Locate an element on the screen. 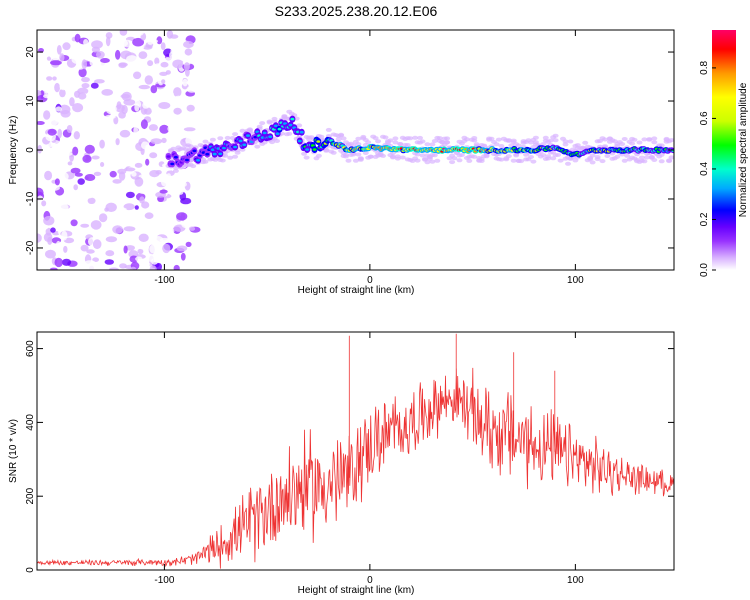  y-tick-label: 0 is located at coordinates (30, 150).